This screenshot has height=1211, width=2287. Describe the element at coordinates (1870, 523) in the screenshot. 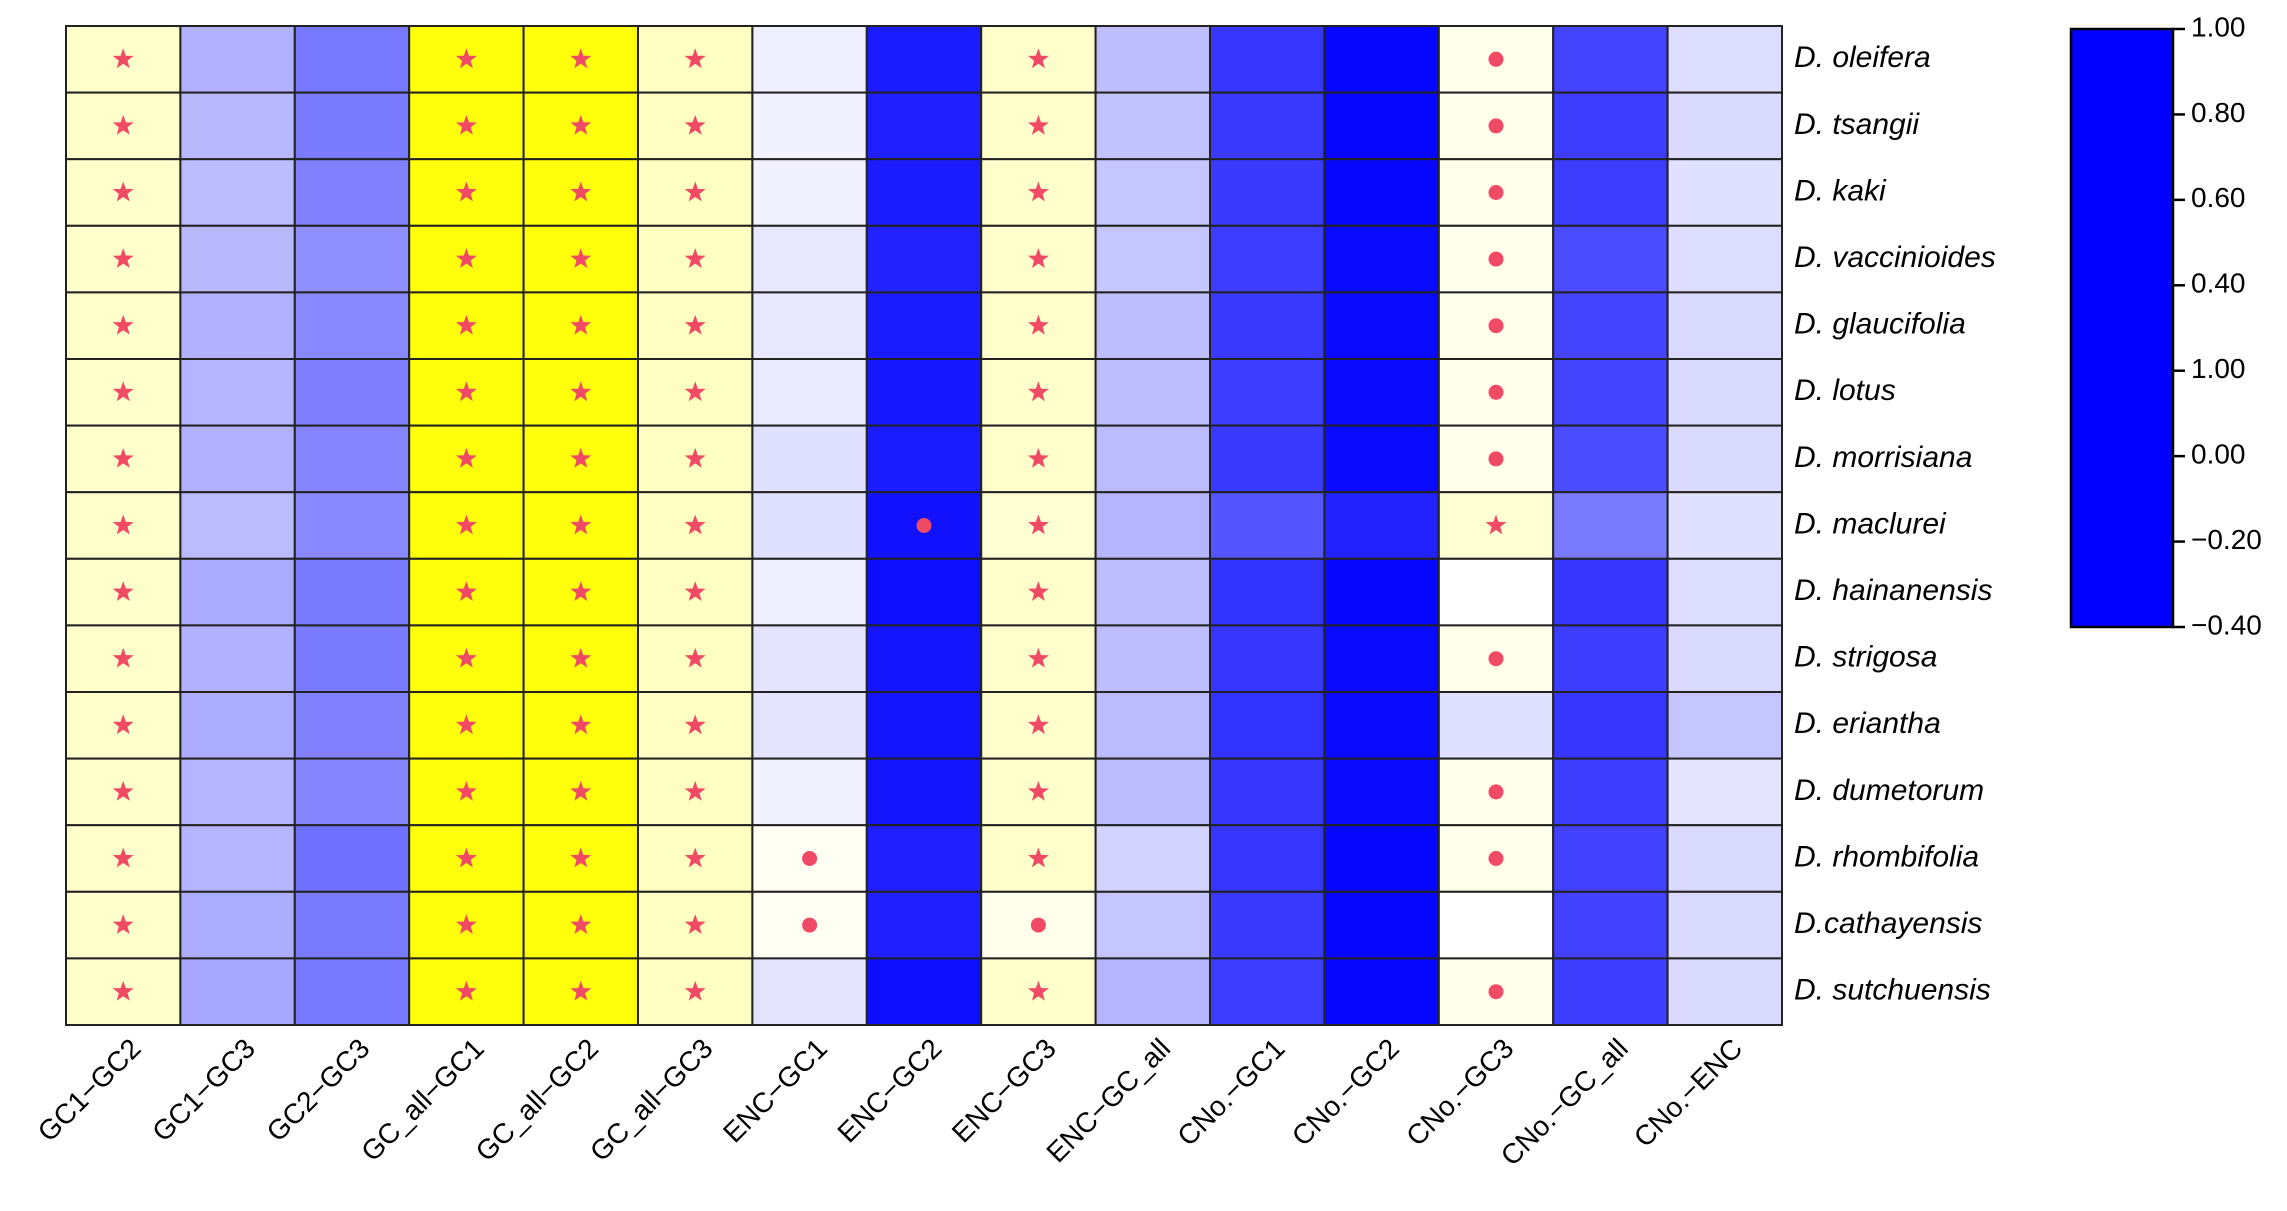

I see `y-tick-label: D. maclurei` at that location.